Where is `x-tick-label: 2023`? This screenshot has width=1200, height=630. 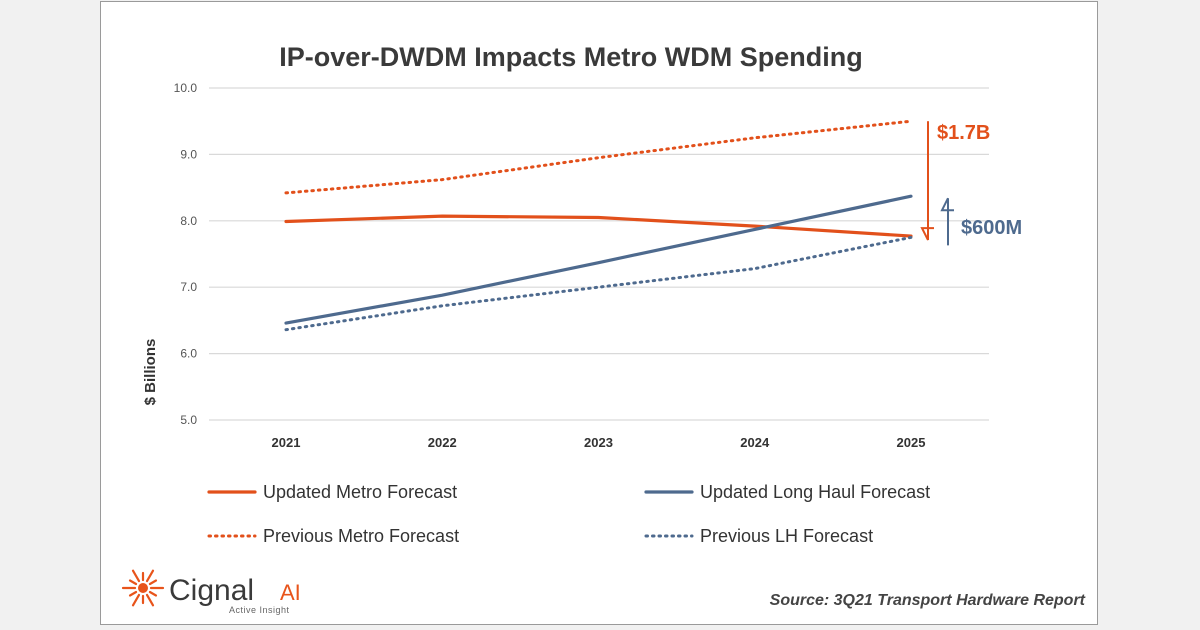 x-tick-label: 2023 is located at coordinates (598, 442).